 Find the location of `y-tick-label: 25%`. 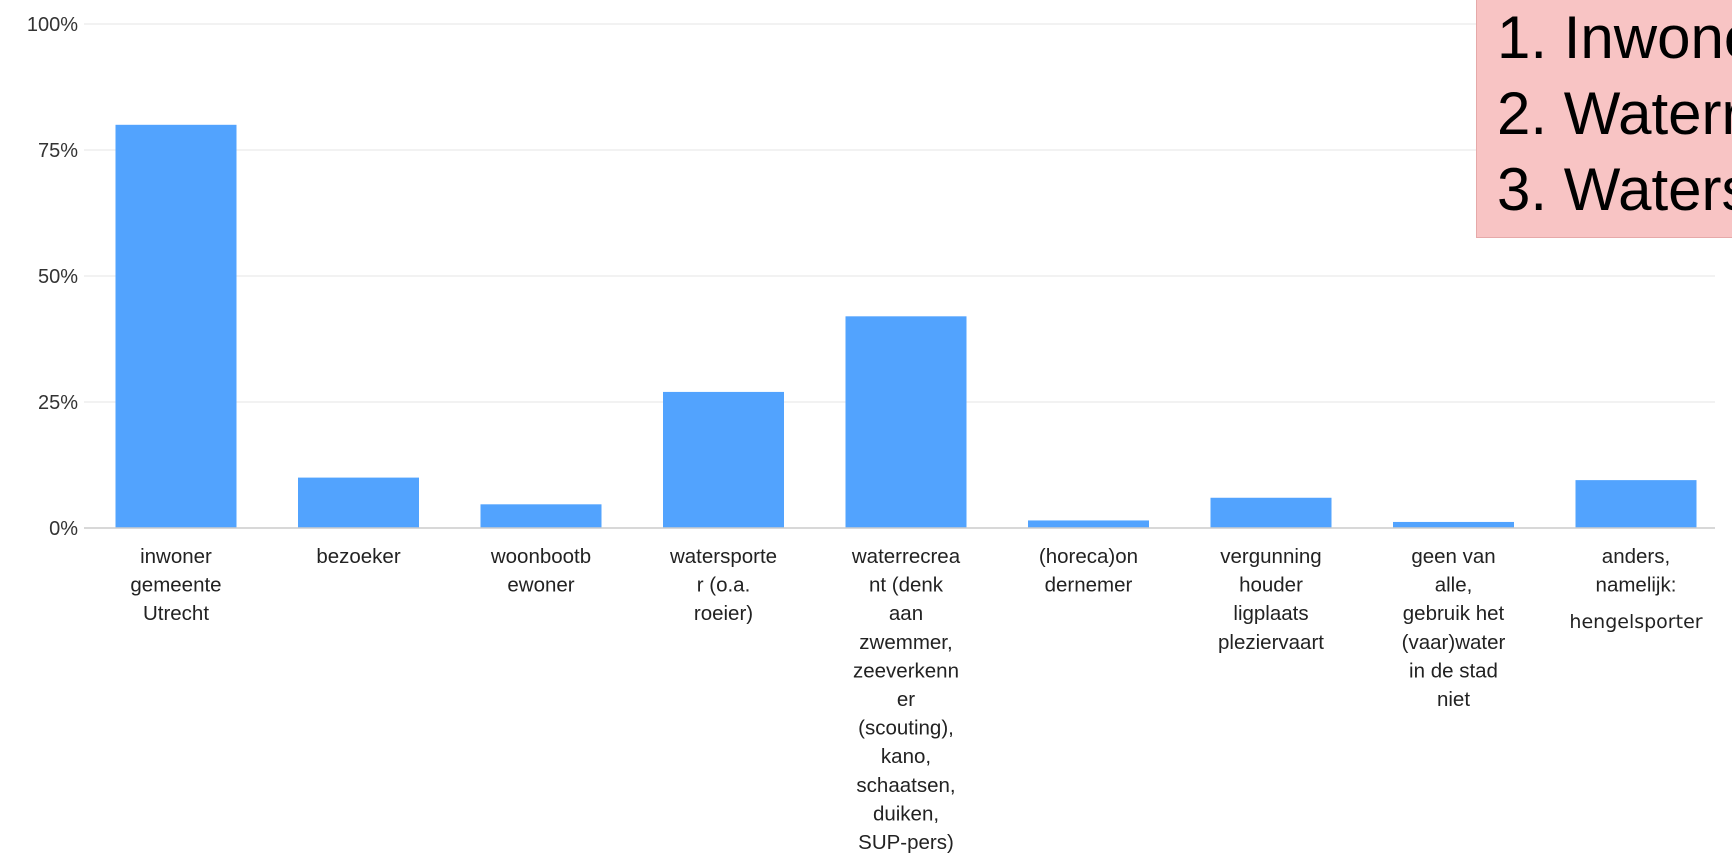

y-tick-label: 25% is located at coordinates (58, 403).